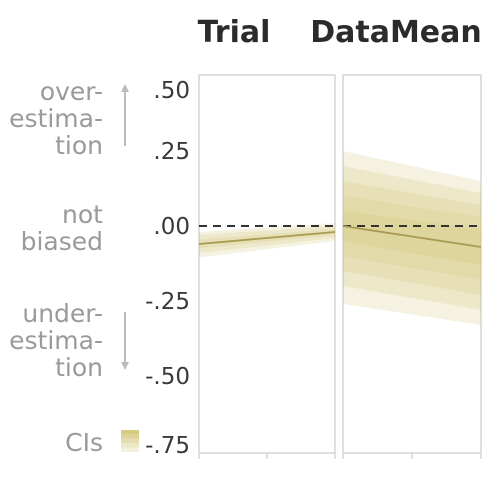 The height and width of the screenshot is (496, 498). Describe the element at coordinates (234, 32) in the screenshot. I see `panel-title: Trial` at that location.